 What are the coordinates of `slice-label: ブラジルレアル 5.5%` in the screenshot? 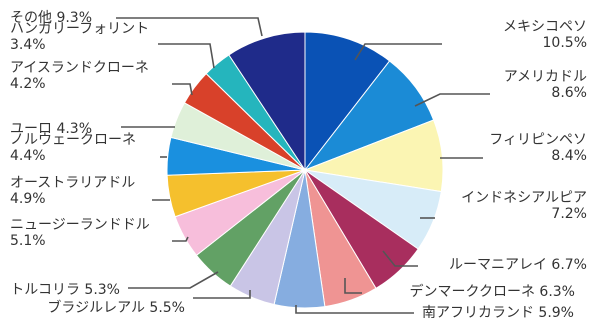 It's located at (116, 307).